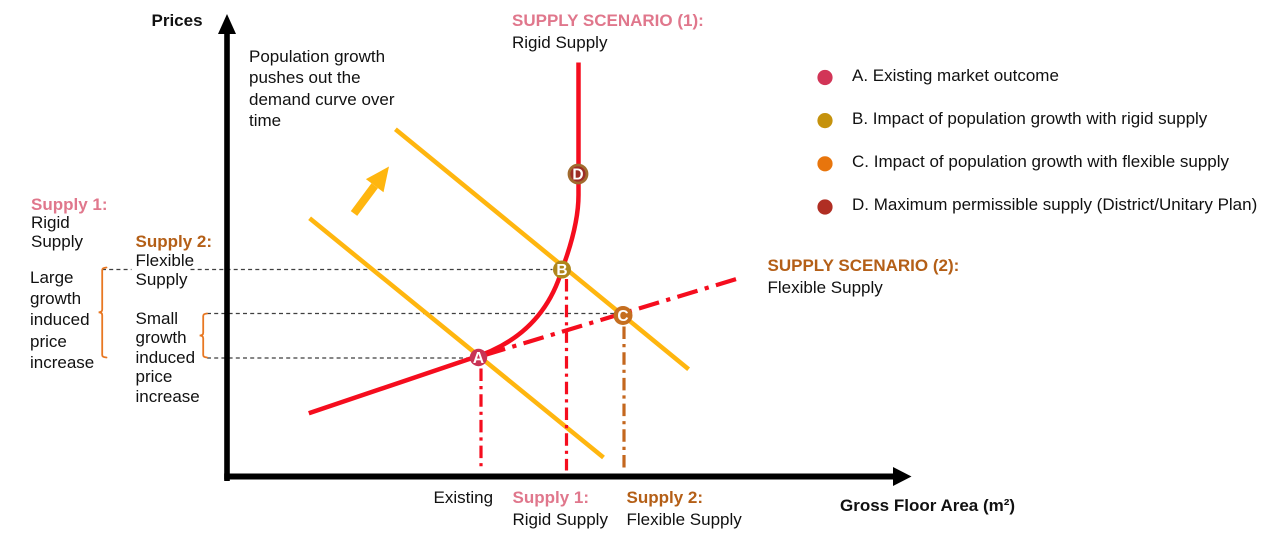 Image resolution: width=1262 pixels, height=536 pixels. What do you see at coordinates (478, 358) in the screenshot?
I see `svg-text: A` at bounding box center [478, 358].